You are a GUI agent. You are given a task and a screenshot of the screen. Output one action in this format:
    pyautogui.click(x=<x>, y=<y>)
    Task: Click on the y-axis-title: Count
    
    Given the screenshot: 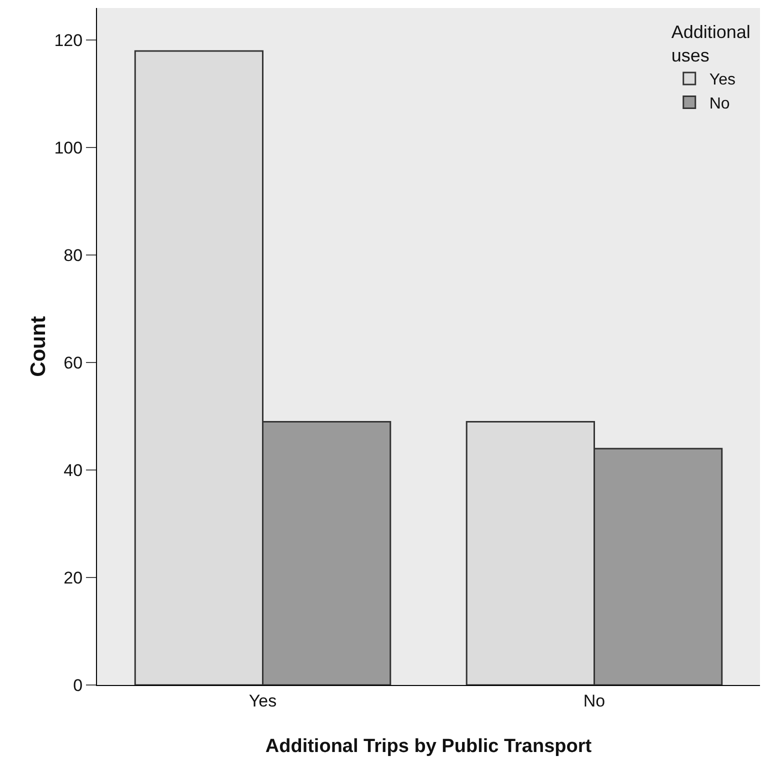 What is the action you would take?
    pyautogui.click(x=38, y=346)
    